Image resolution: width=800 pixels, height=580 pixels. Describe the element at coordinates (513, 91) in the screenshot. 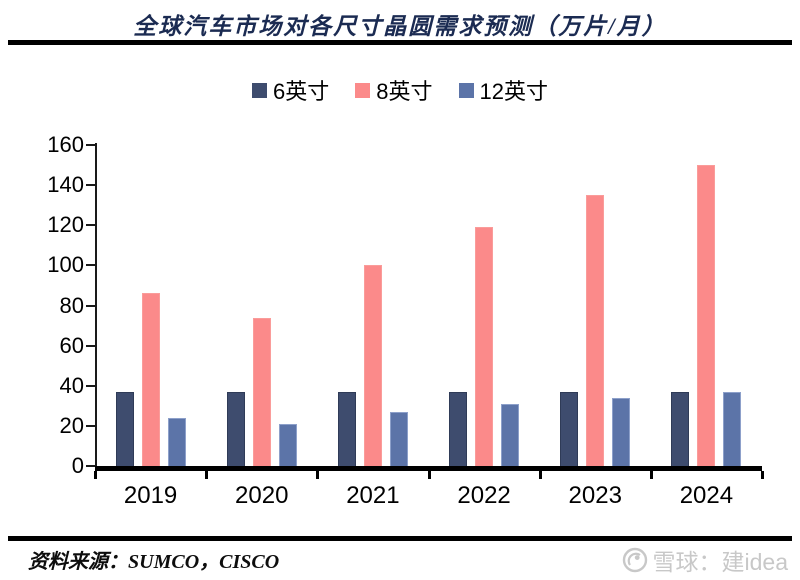

I see `legend-label: 12英寸` at that location.